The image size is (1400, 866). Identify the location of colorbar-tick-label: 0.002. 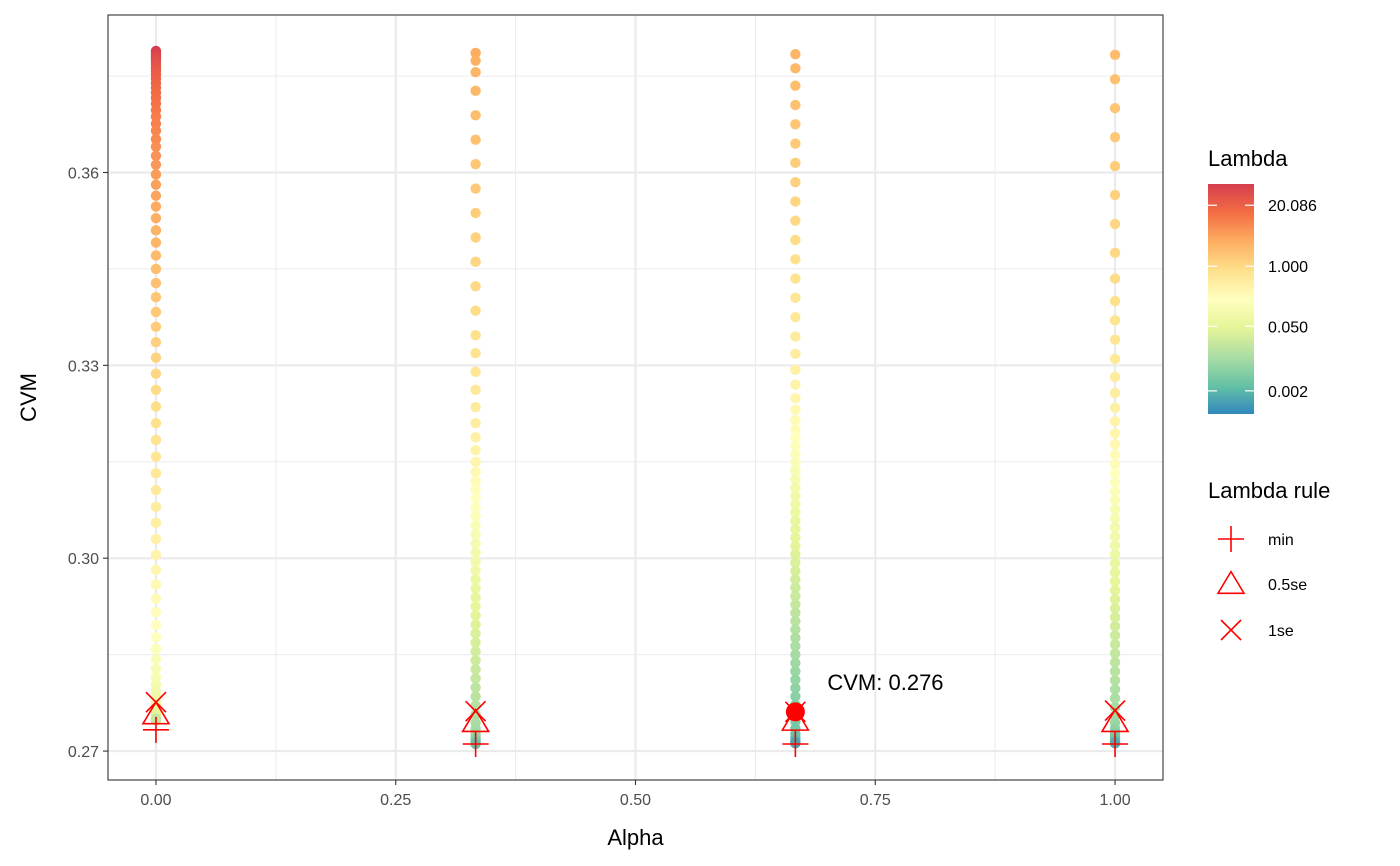
(1288, 392).